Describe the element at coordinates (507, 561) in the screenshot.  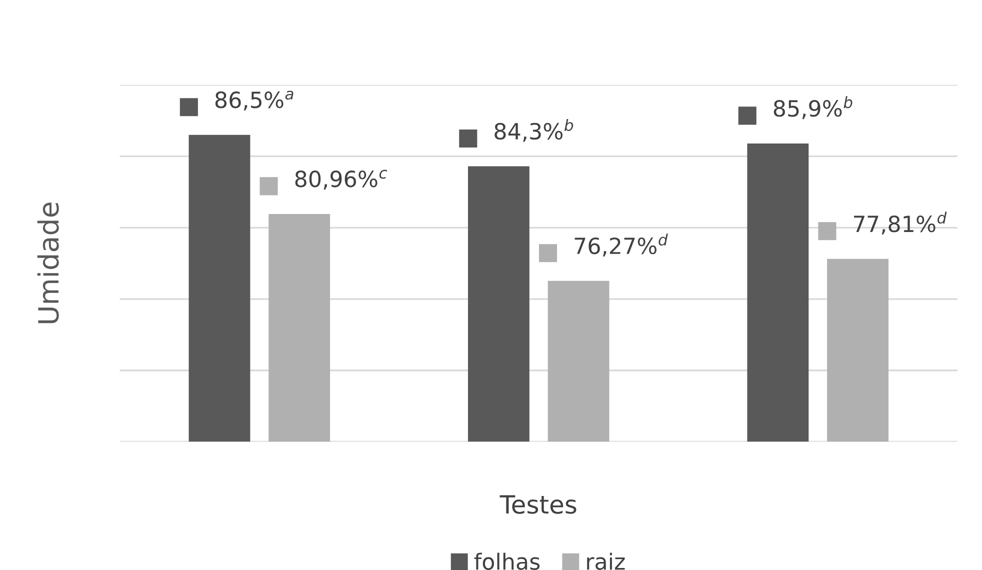
I see `legend-label: folhas` at that location.